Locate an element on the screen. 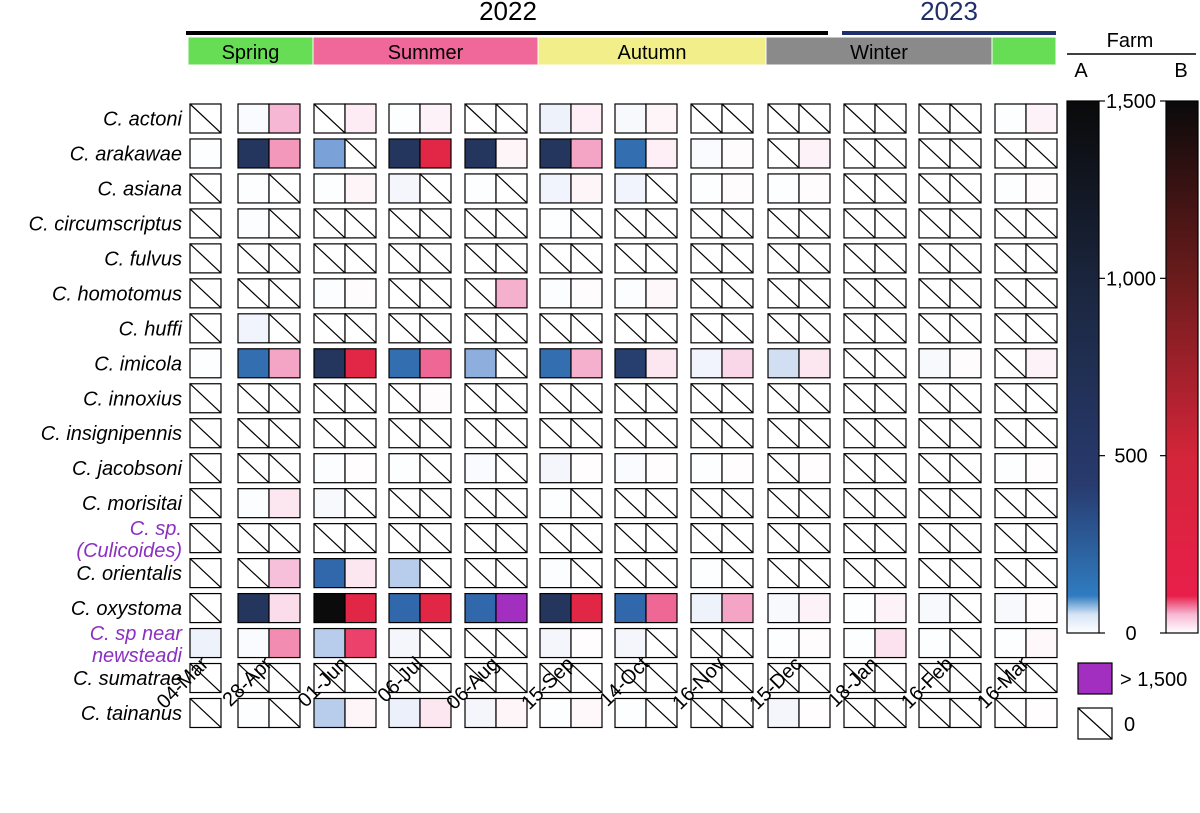 This screenshot has width=1200, height=813. year-bar-2022 is located at coordinates (507, 33).